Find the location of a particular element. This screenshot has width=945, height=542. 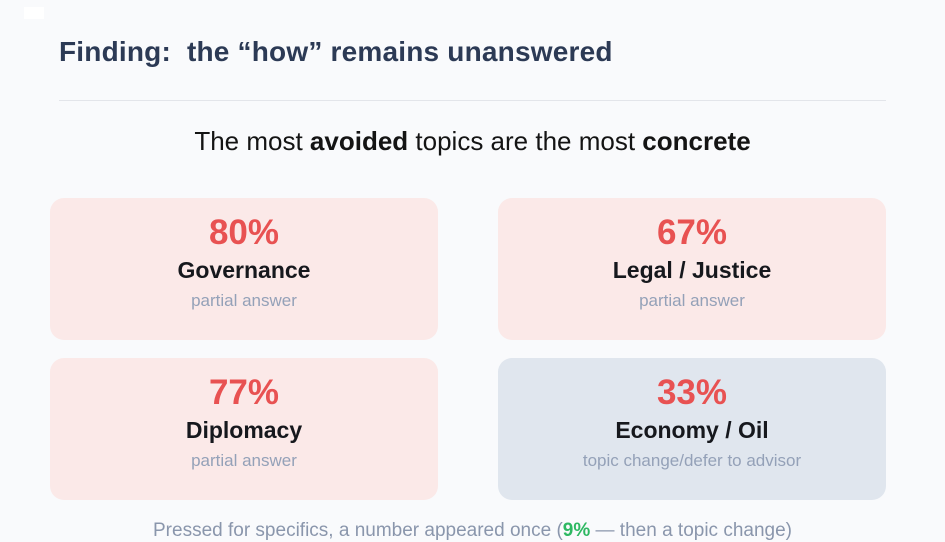

stat-topic: Diplomacy is located at coordinates (244, 429).